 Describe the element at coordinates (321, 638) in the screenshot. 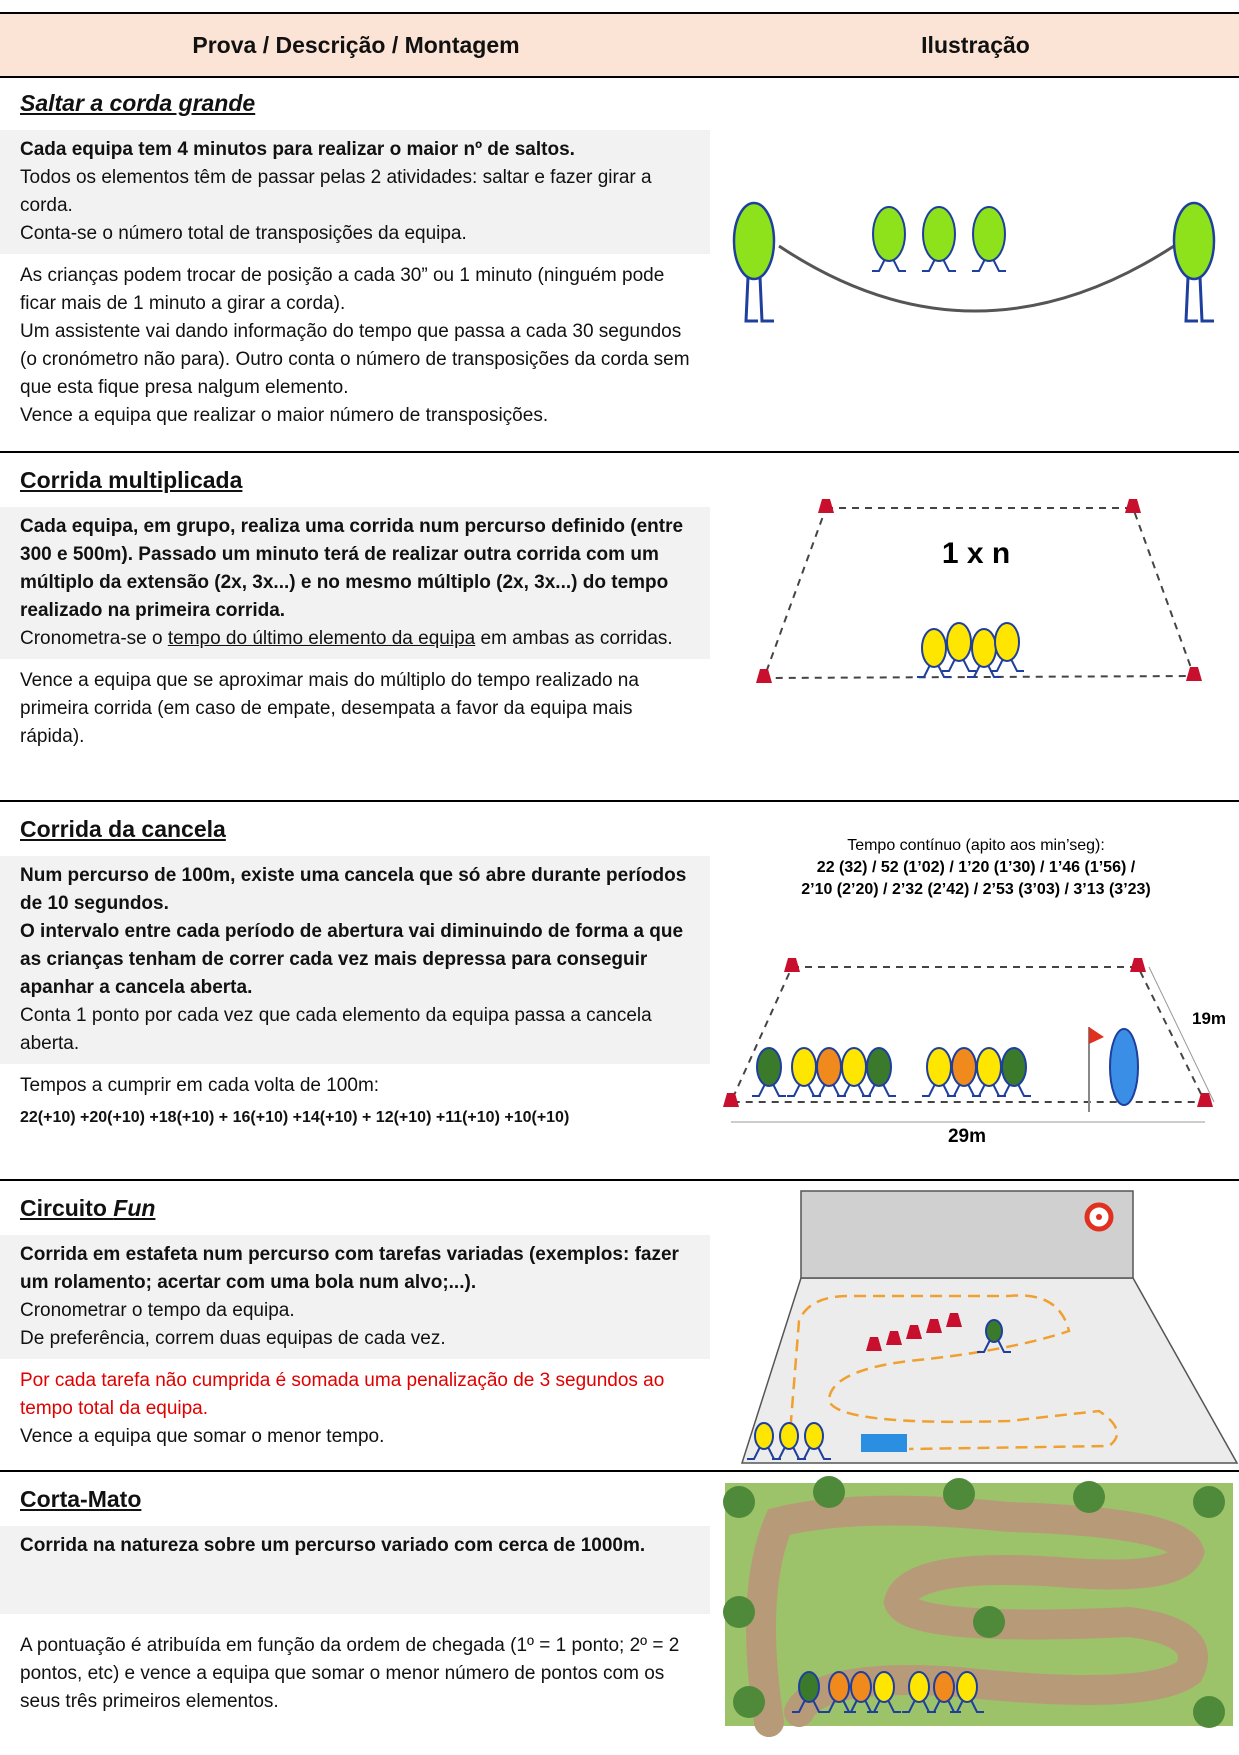

I see `underlined-text: tempo do último elemento da equipa` at that location.